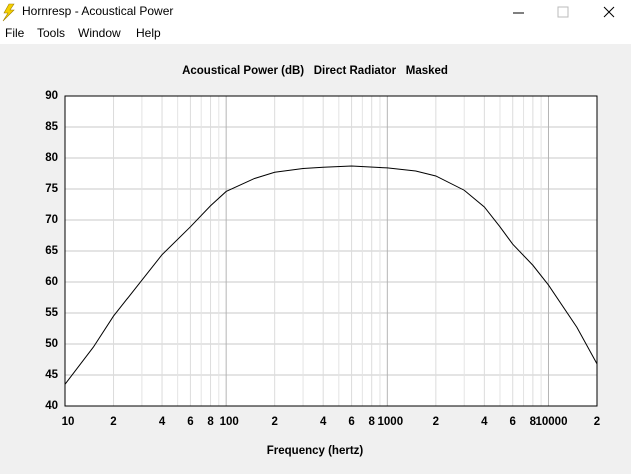 The height and width of the screenshot is (474, 631). What do you see at coordinates (99, 33) in the screenshot?
I see `menu-item: Window` at bounding box center [99, 33].